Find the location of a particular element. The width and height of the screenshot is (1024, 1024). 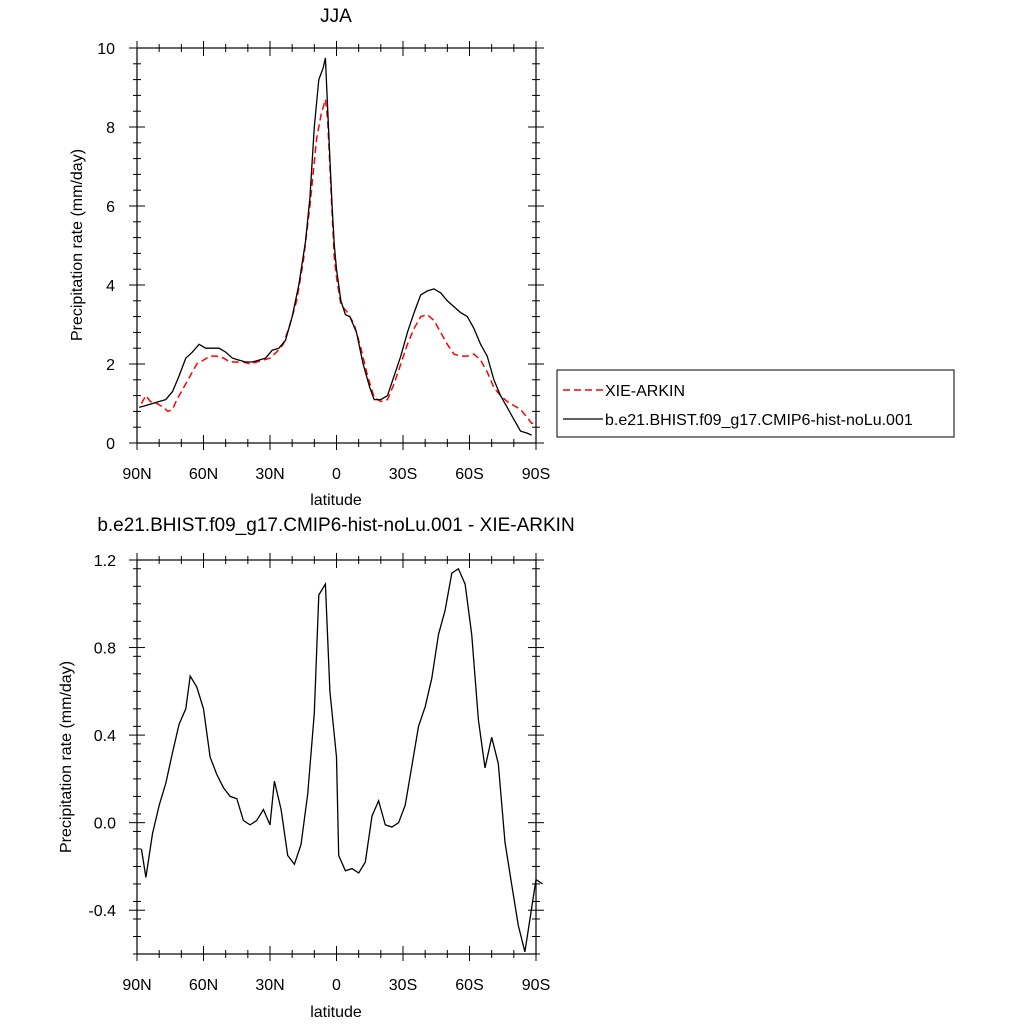

legend-label-model: b.e21.BHIST.f09_g17.CMIP6-hist-noLu.001 is located at coordinates (759, 420).